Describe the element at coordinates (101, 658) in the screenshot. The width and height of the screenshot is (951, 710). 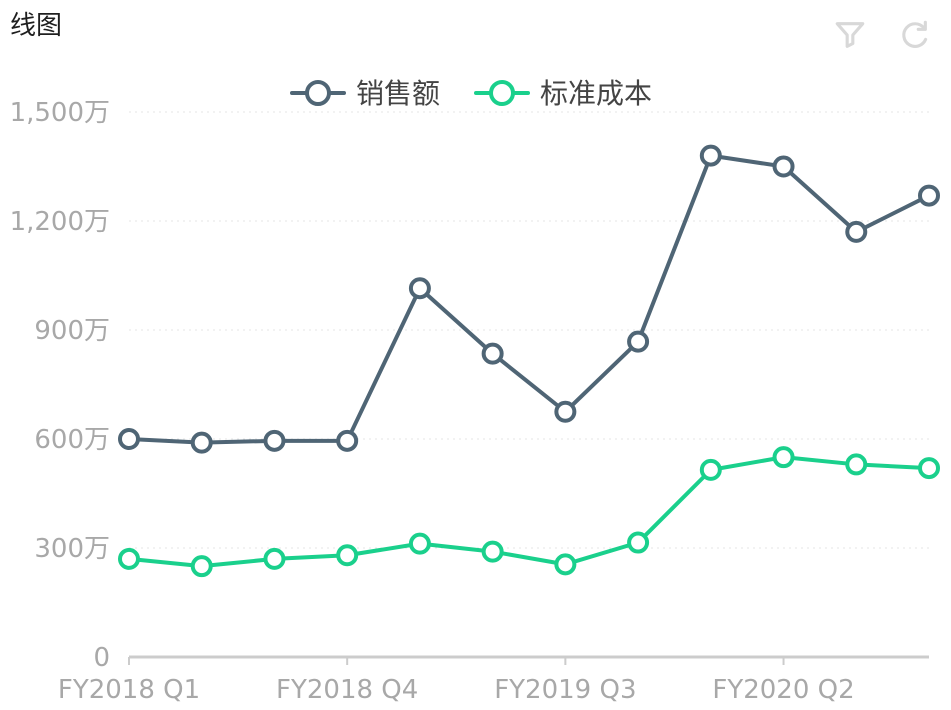
I see `y-tick-label: 0` at that location.